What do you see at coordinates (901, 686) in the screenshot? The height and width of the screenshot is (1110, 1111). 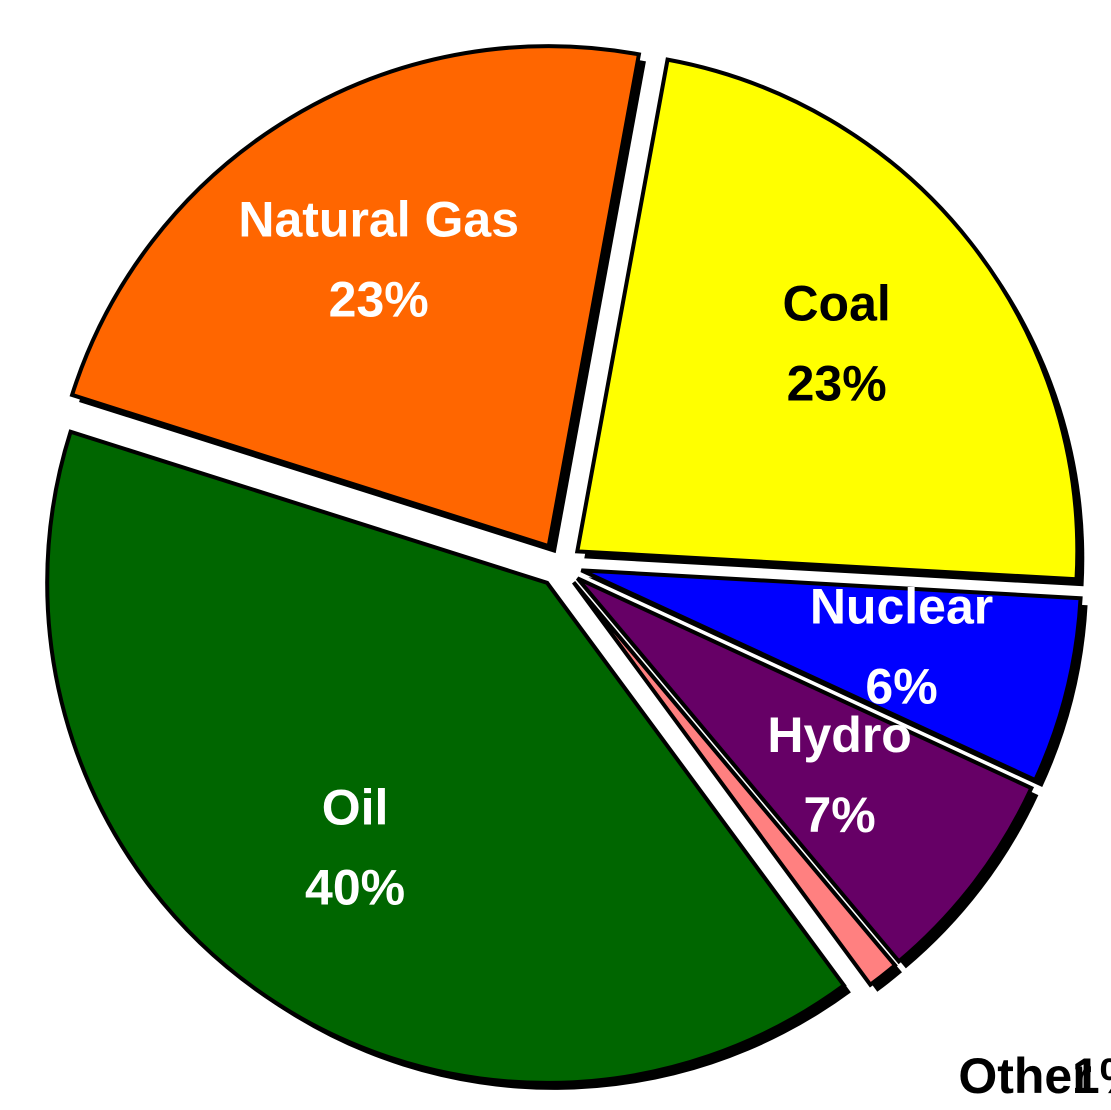 I see `value-label: 6%` at bounding box center [901, 686].